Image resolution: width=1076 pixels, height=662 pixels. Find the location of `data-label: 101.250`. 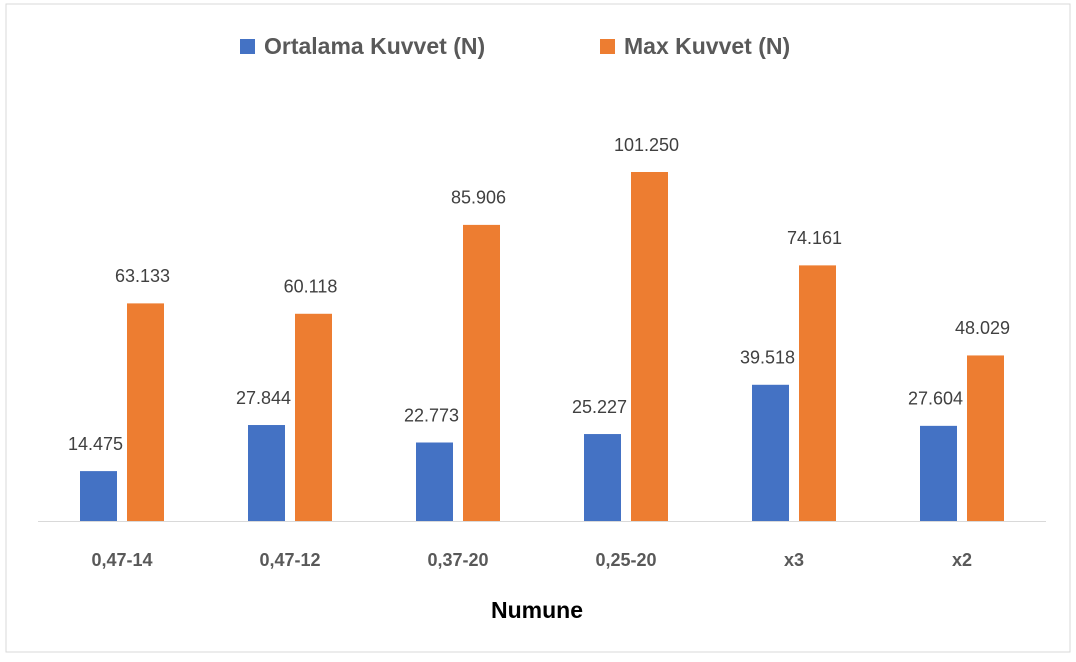

data-label: 101.250 is located at coordinates (646, 145).